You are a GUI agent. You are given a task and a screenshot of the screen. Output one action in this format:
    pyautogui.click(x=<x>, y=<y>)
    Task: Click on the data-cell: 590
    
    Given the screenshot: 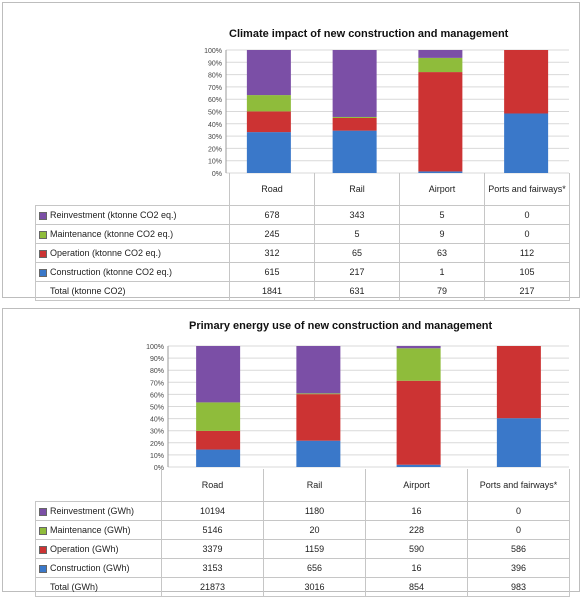 What is the action you would take?
    pyautogui.click(x=416, y=549)
    